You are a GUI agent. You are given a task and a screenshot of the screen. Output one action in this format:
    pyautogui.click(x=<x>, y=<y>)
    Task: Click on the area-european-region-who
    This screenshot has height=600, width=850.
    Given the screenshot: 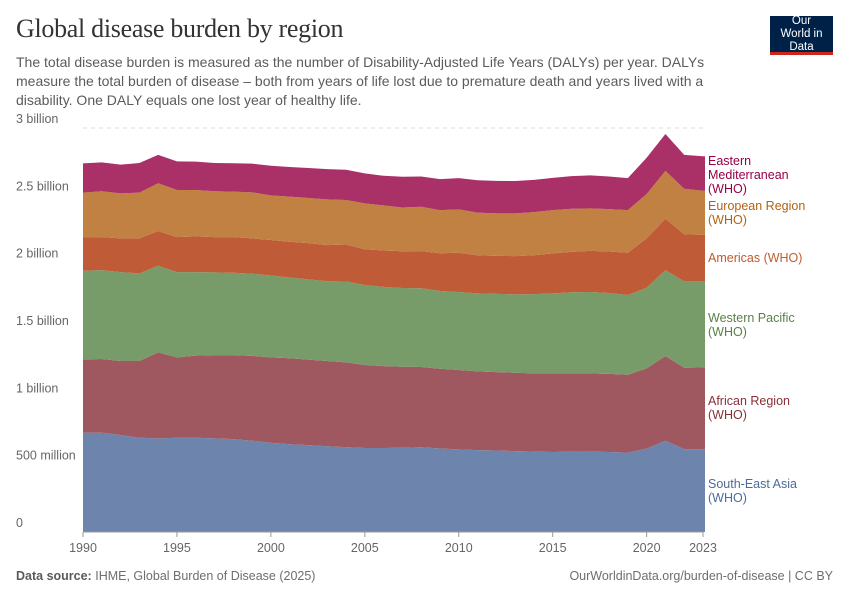 What is the action you would take?
    pyautogui.click(x=393, y=213)
    